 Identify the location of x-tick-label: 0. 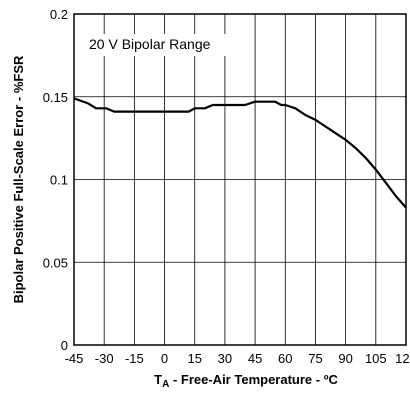
(164, 358).